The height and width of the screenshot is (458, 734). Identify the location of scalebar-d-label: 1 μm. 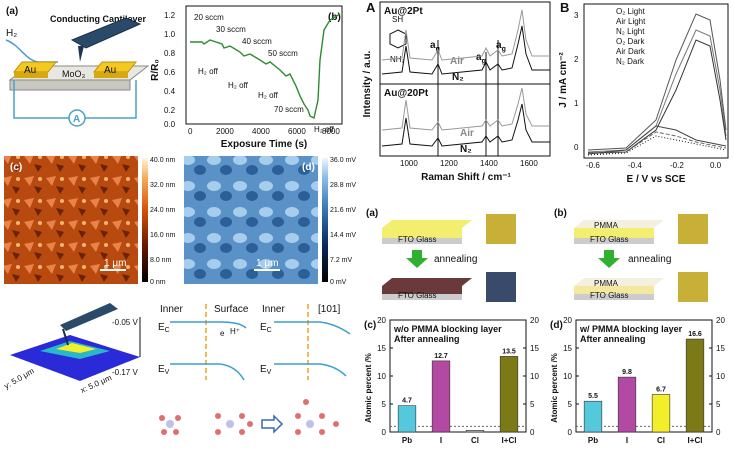
(267, 263).